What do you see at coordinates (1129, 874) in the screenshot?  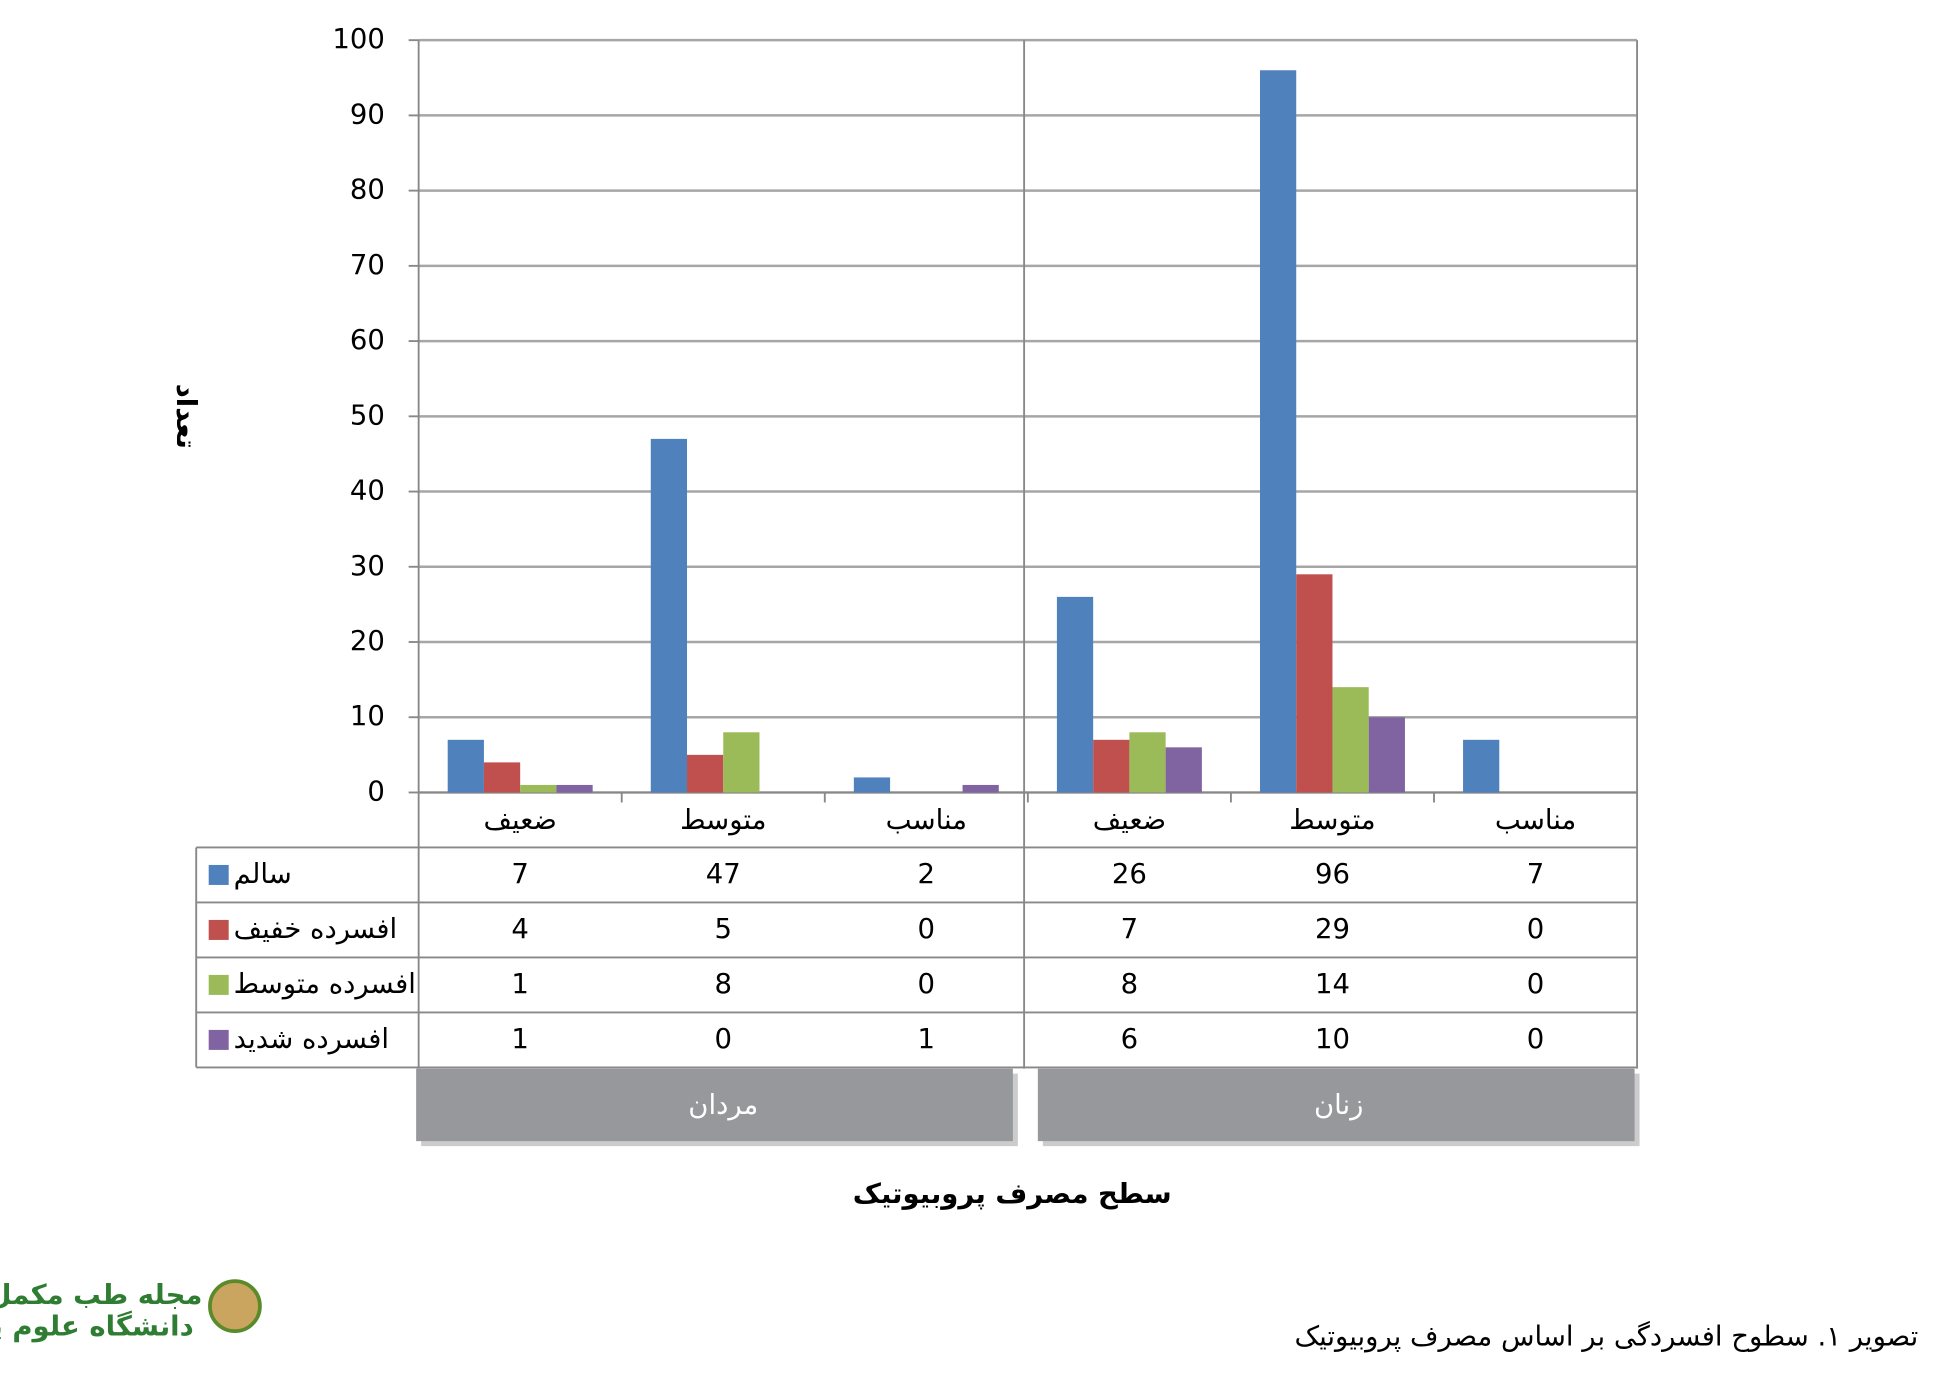 I see `table-value: 26` at bounding box center [1129, 874].